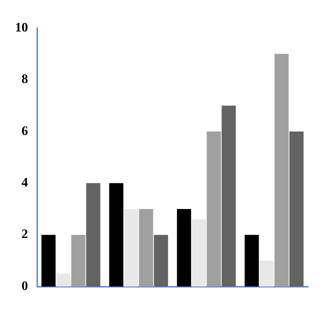  What do you see at coordinates (25, 182) in the screenshot?
I see `y-tick-label: 4` at bounding box center [25, 182].